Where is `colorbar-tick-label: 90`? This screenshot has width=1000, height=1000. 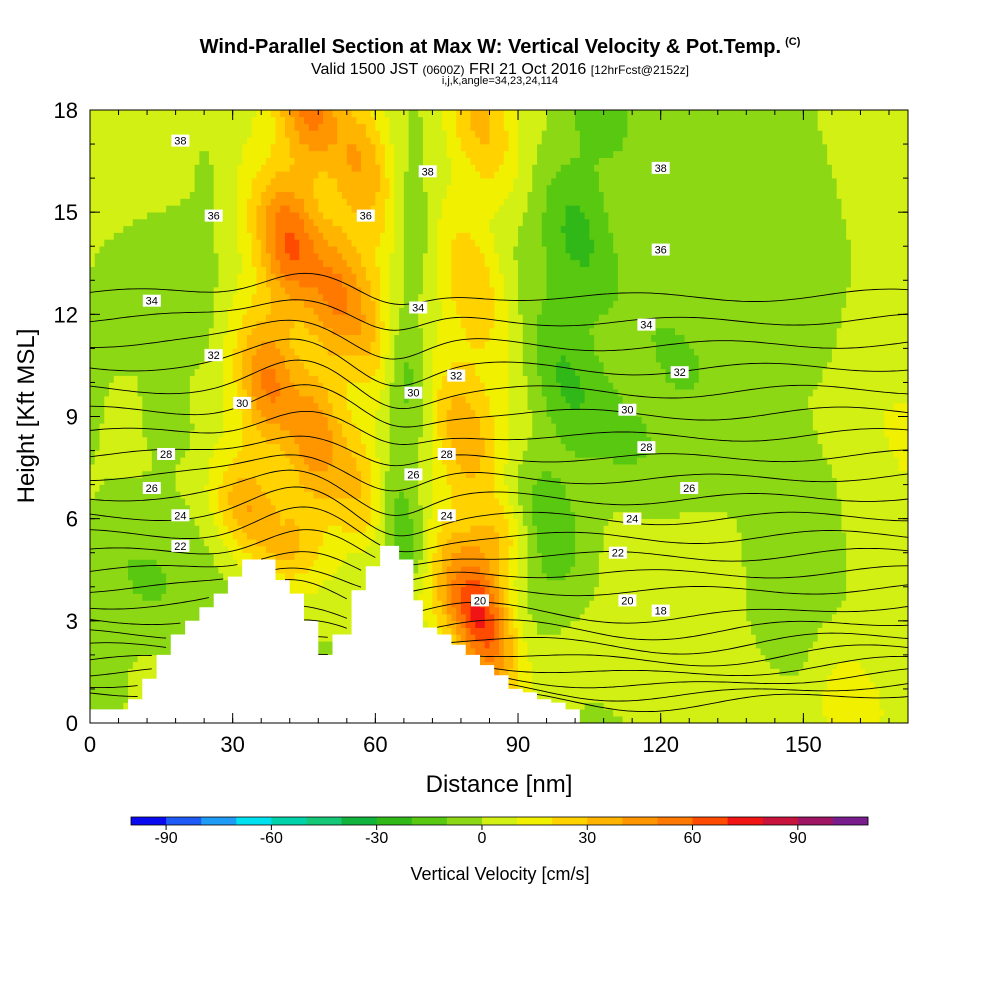
colorbar-tick-label: 90 is located at coordinates (798, 838).